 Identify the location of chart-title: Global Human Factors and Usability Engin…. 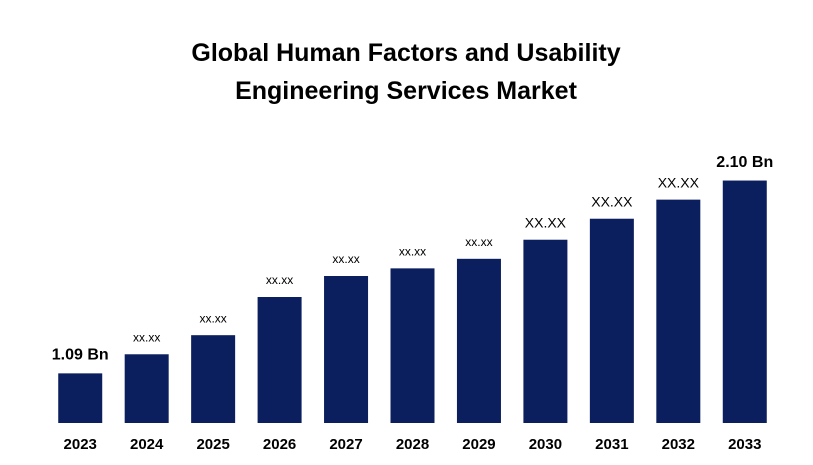
(406, 72).